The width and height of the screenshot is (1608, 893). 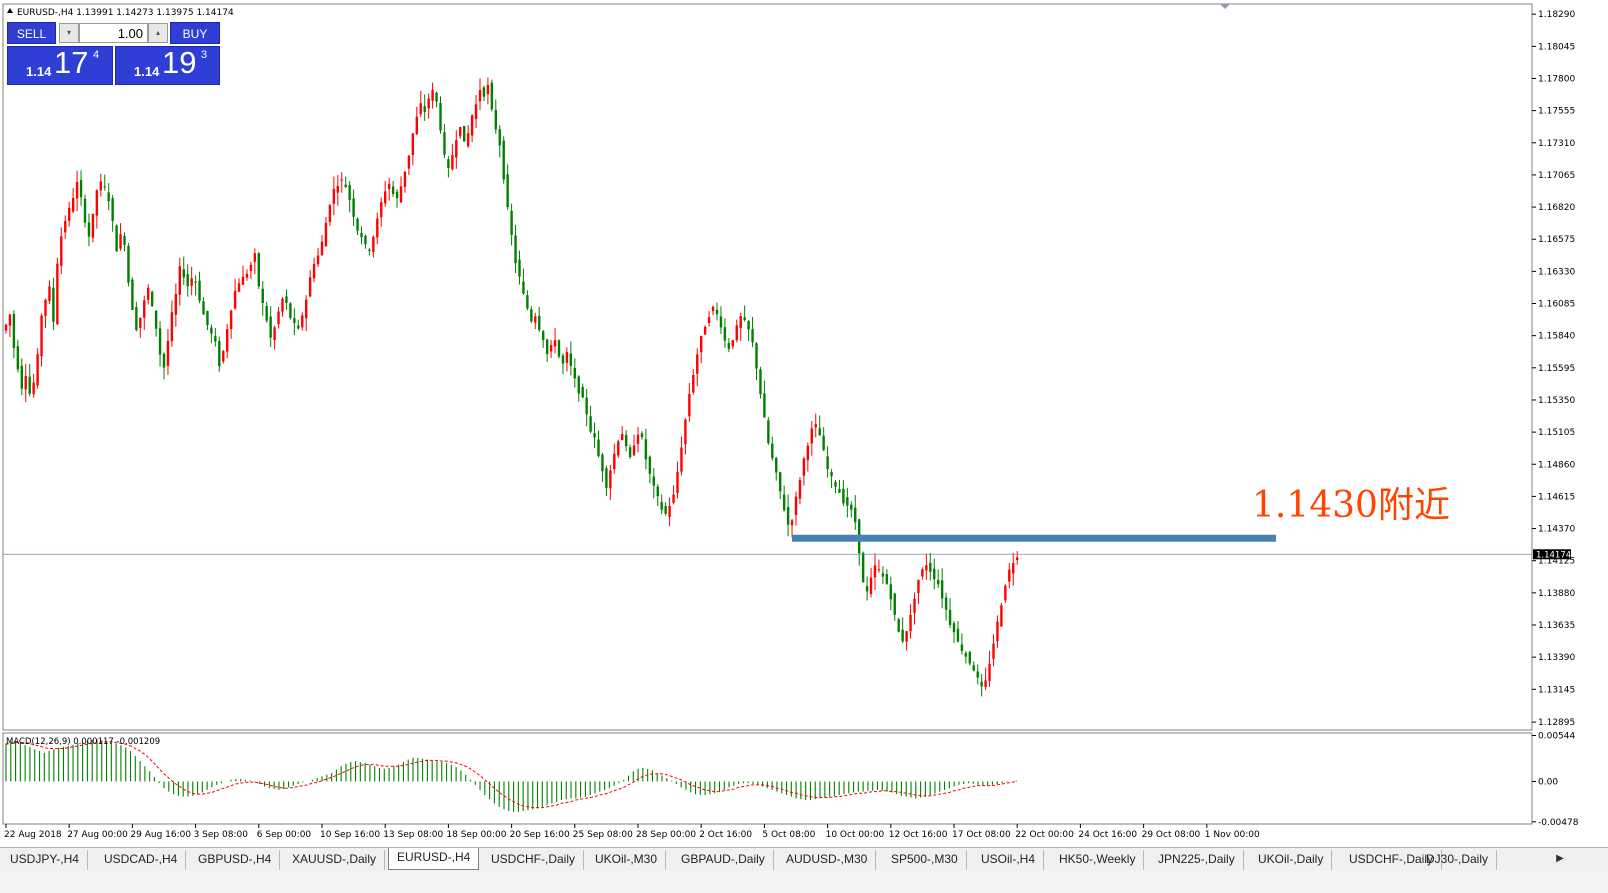 I want to click on sell-button: SELL, so click(x=31, y=33).